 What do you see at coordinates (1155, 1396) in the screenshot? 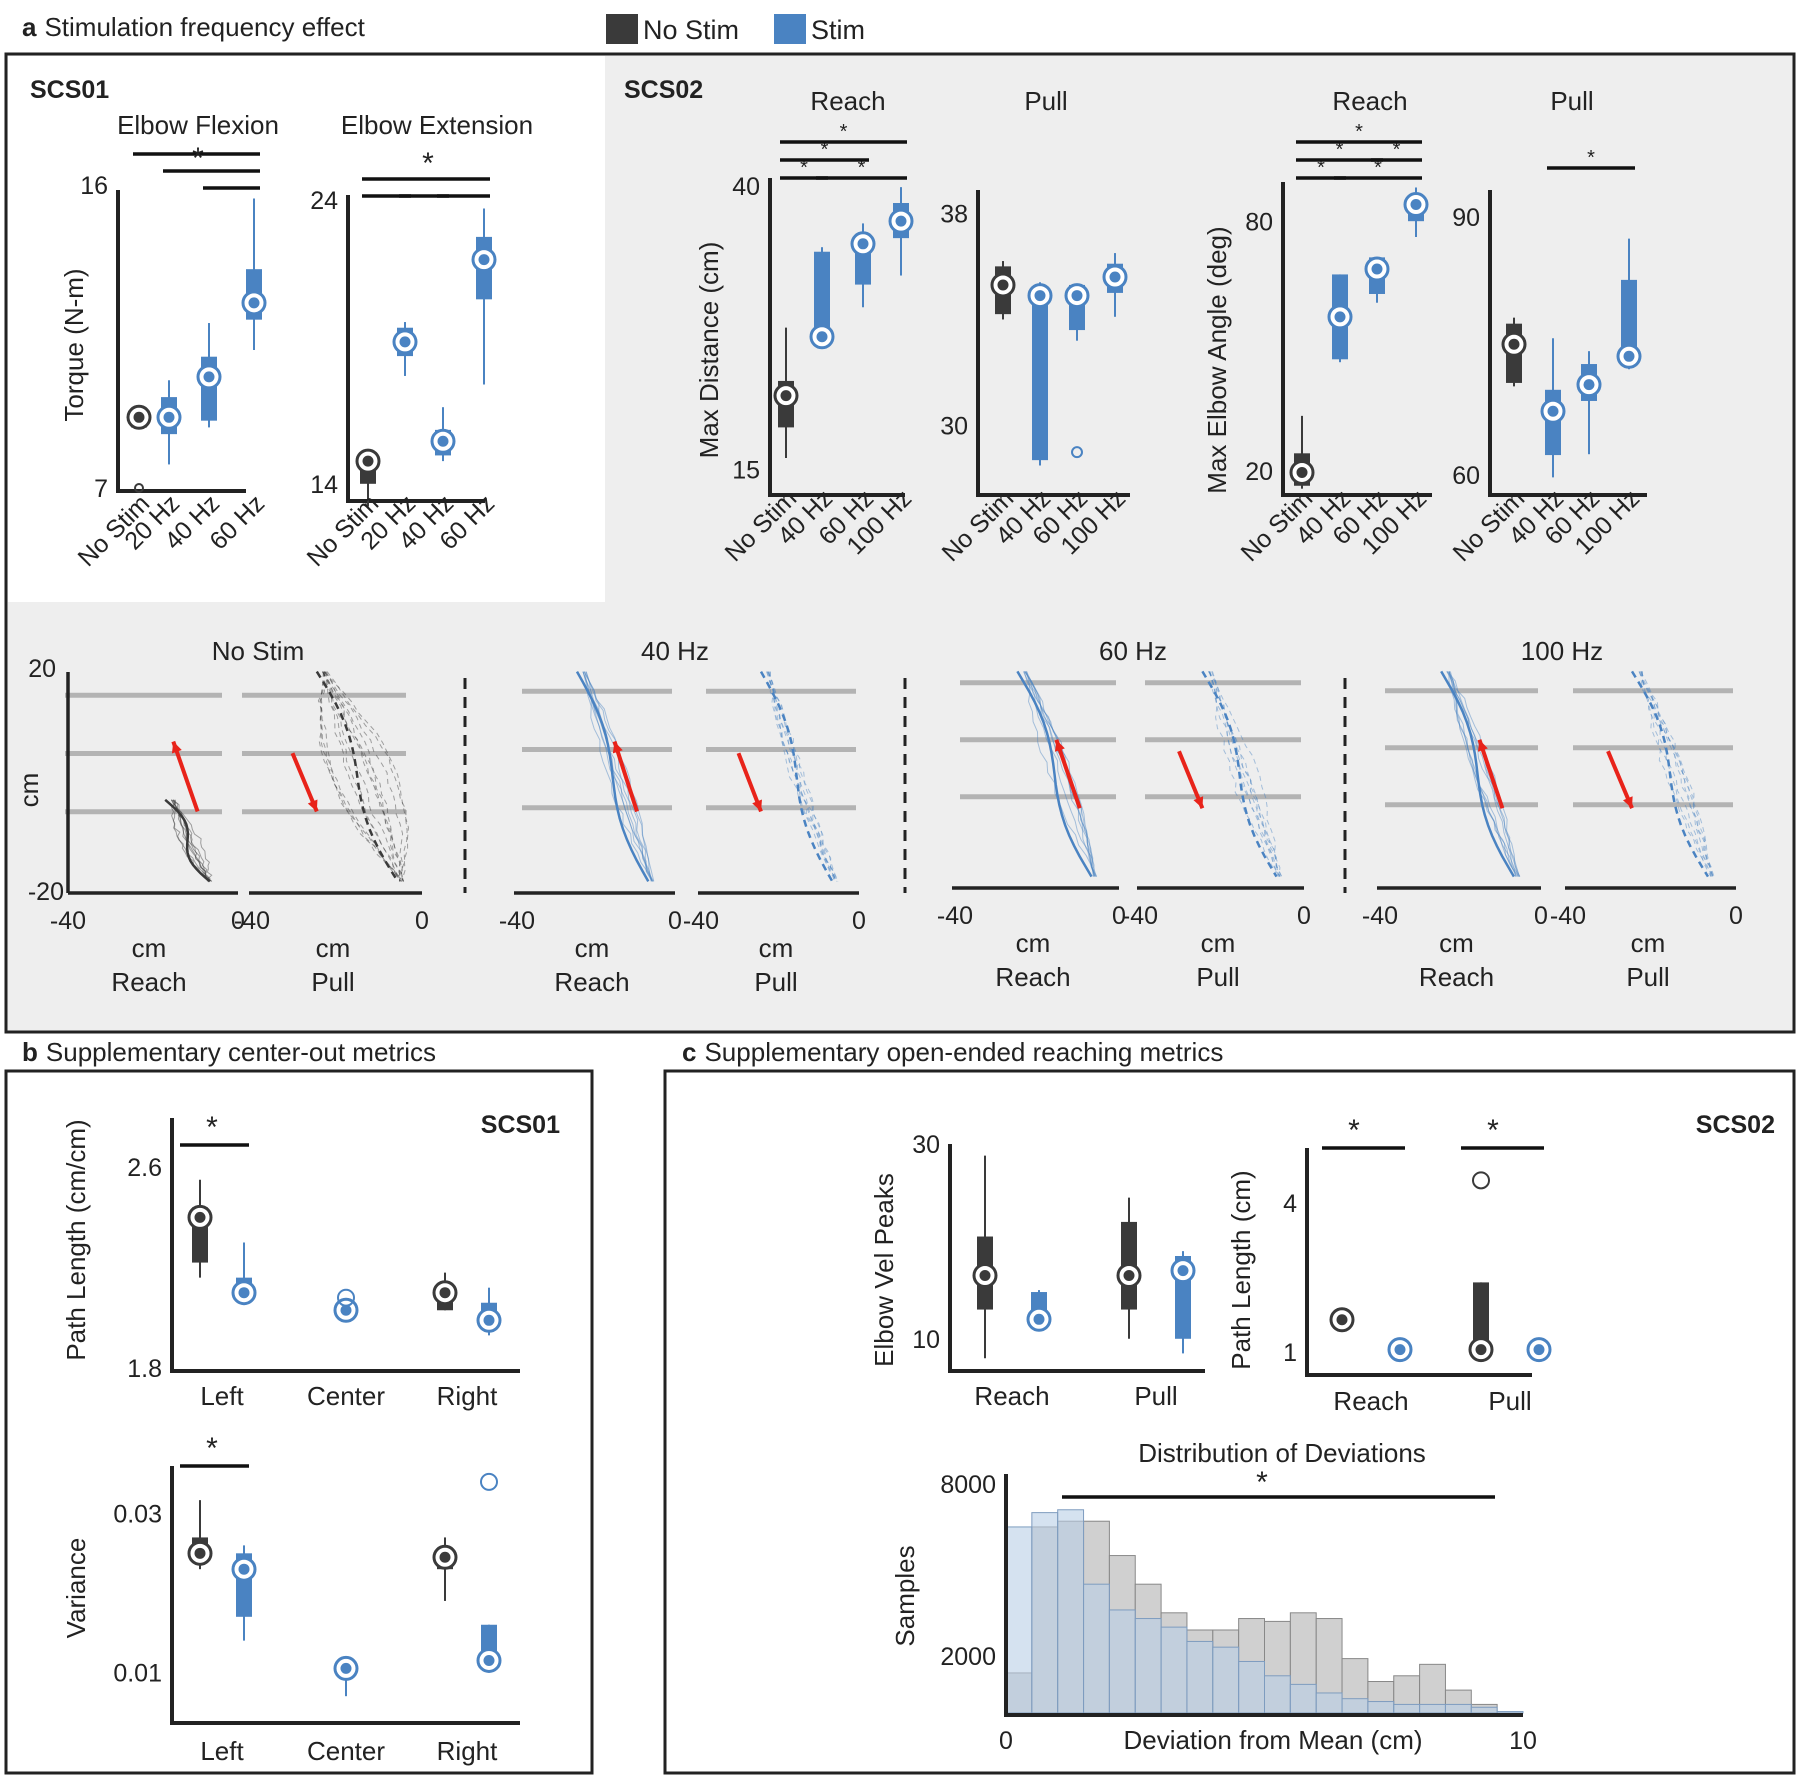
I see `x-tick-label: Pull` at bounding box center [1155, 1396].